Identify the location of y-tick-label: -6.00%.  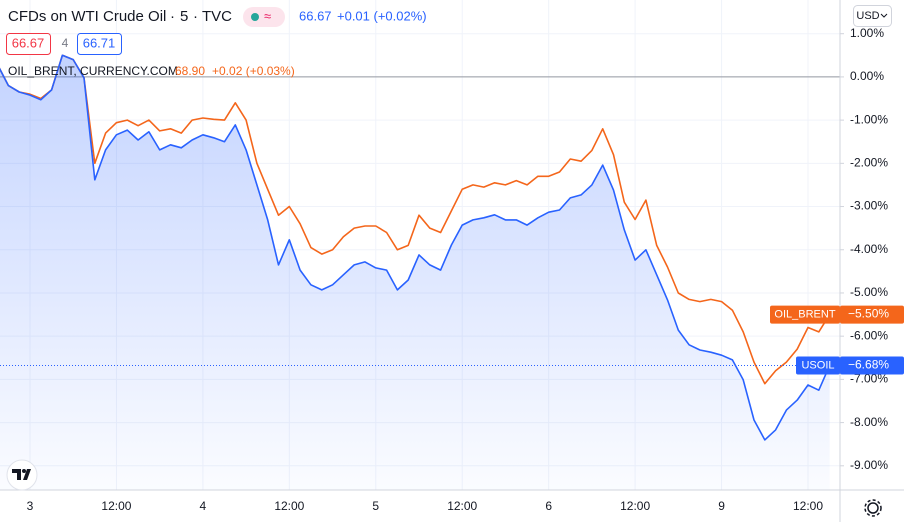
(869, 335).